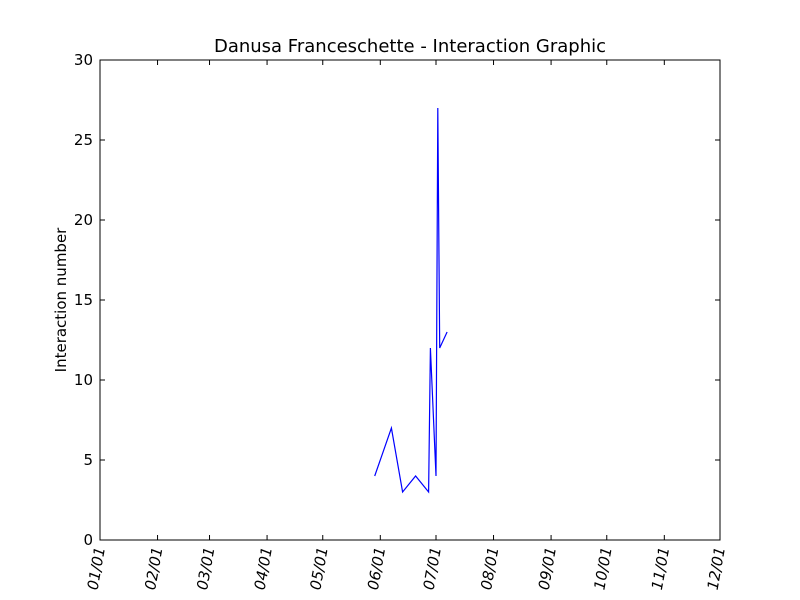 This screenshot has height=600, width=800. Describe the element at coordinates (432, 569) in the screenshot. I see `x-tick-label: 07/01` at that location.